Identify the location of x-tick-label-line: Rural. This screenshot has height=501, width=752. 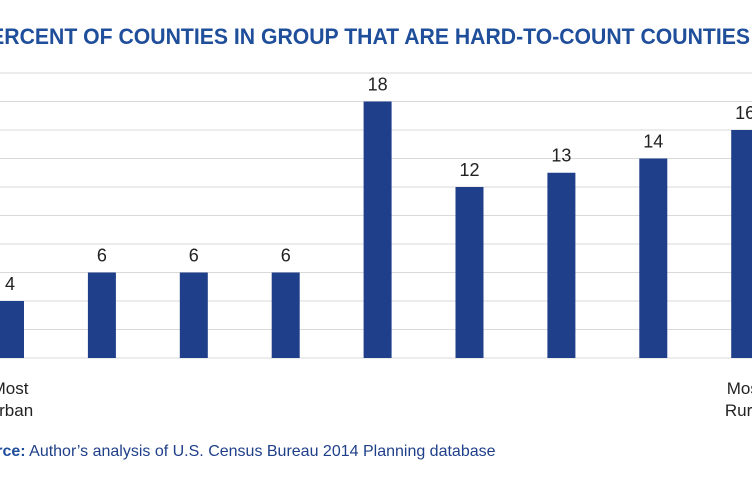
(738, 410).